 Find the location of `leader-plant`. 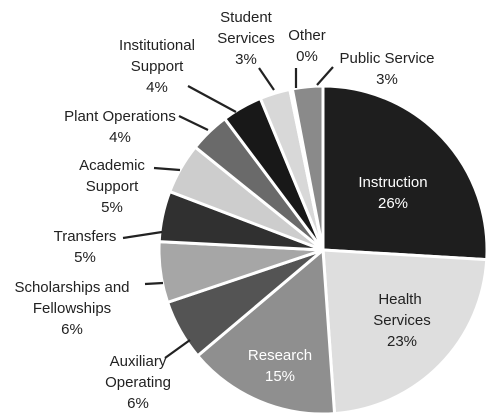

leader-plant is located at coordinates (193, 123).